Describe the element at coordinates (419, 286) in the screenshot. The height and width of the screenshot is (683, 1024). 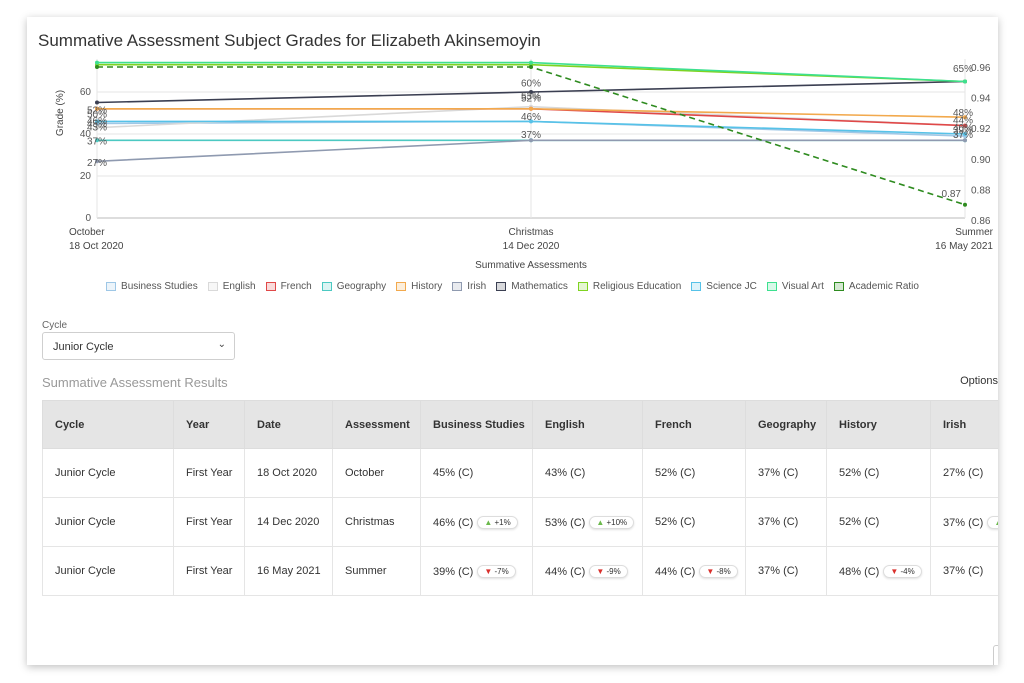
I see `legend-item: History` at that location.